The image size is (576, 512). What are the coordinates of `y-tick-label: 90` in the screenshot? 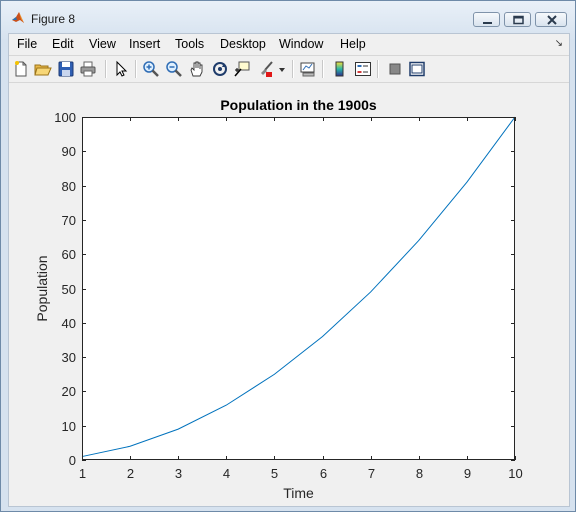 It's located at (69, 151).